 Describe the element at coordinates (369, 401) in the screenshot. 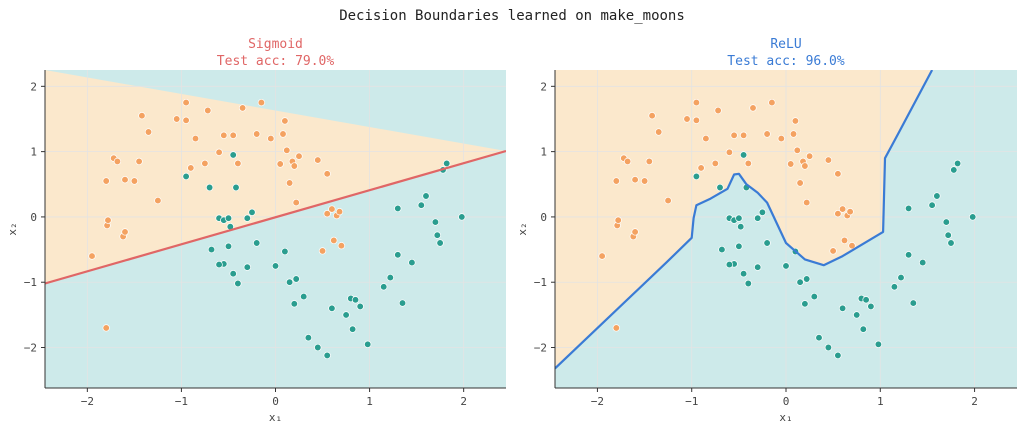

I see `sigmoid-x-tick-label: 1` at that location.